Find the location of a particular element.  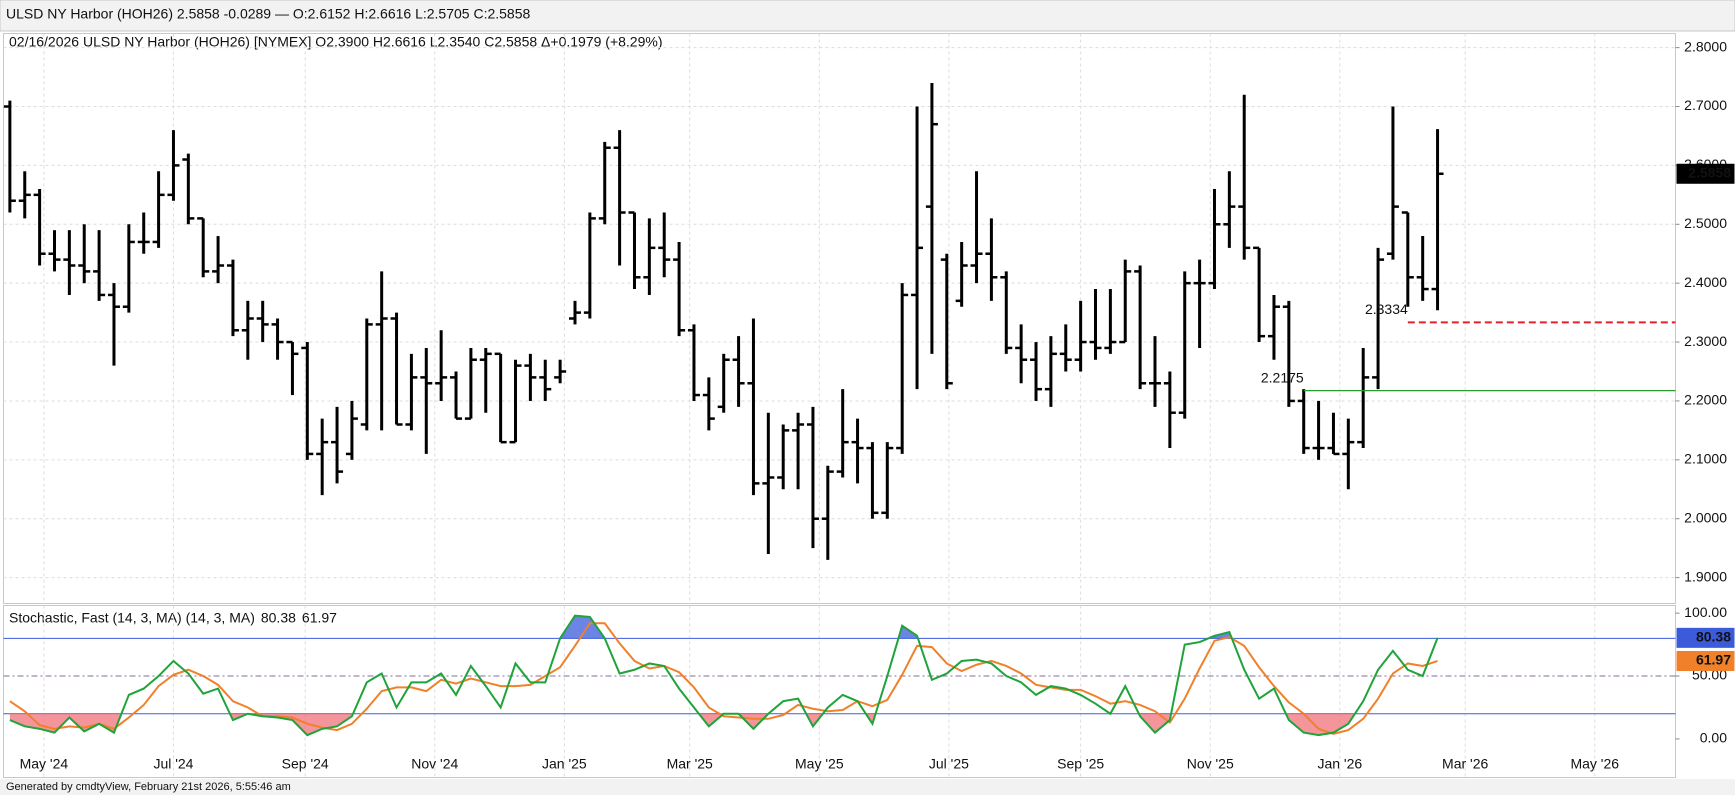

footer-bar is located at coordinates (867, 787).